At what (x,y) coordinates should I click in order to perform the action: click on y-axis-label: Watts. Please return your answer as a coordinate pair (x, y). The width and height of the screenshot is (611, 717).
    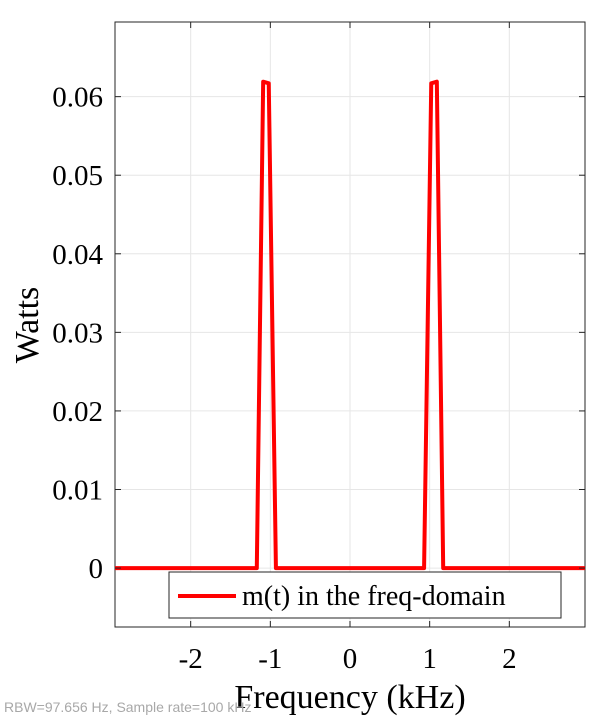
    Looking at the image, I should click on (27, 325).